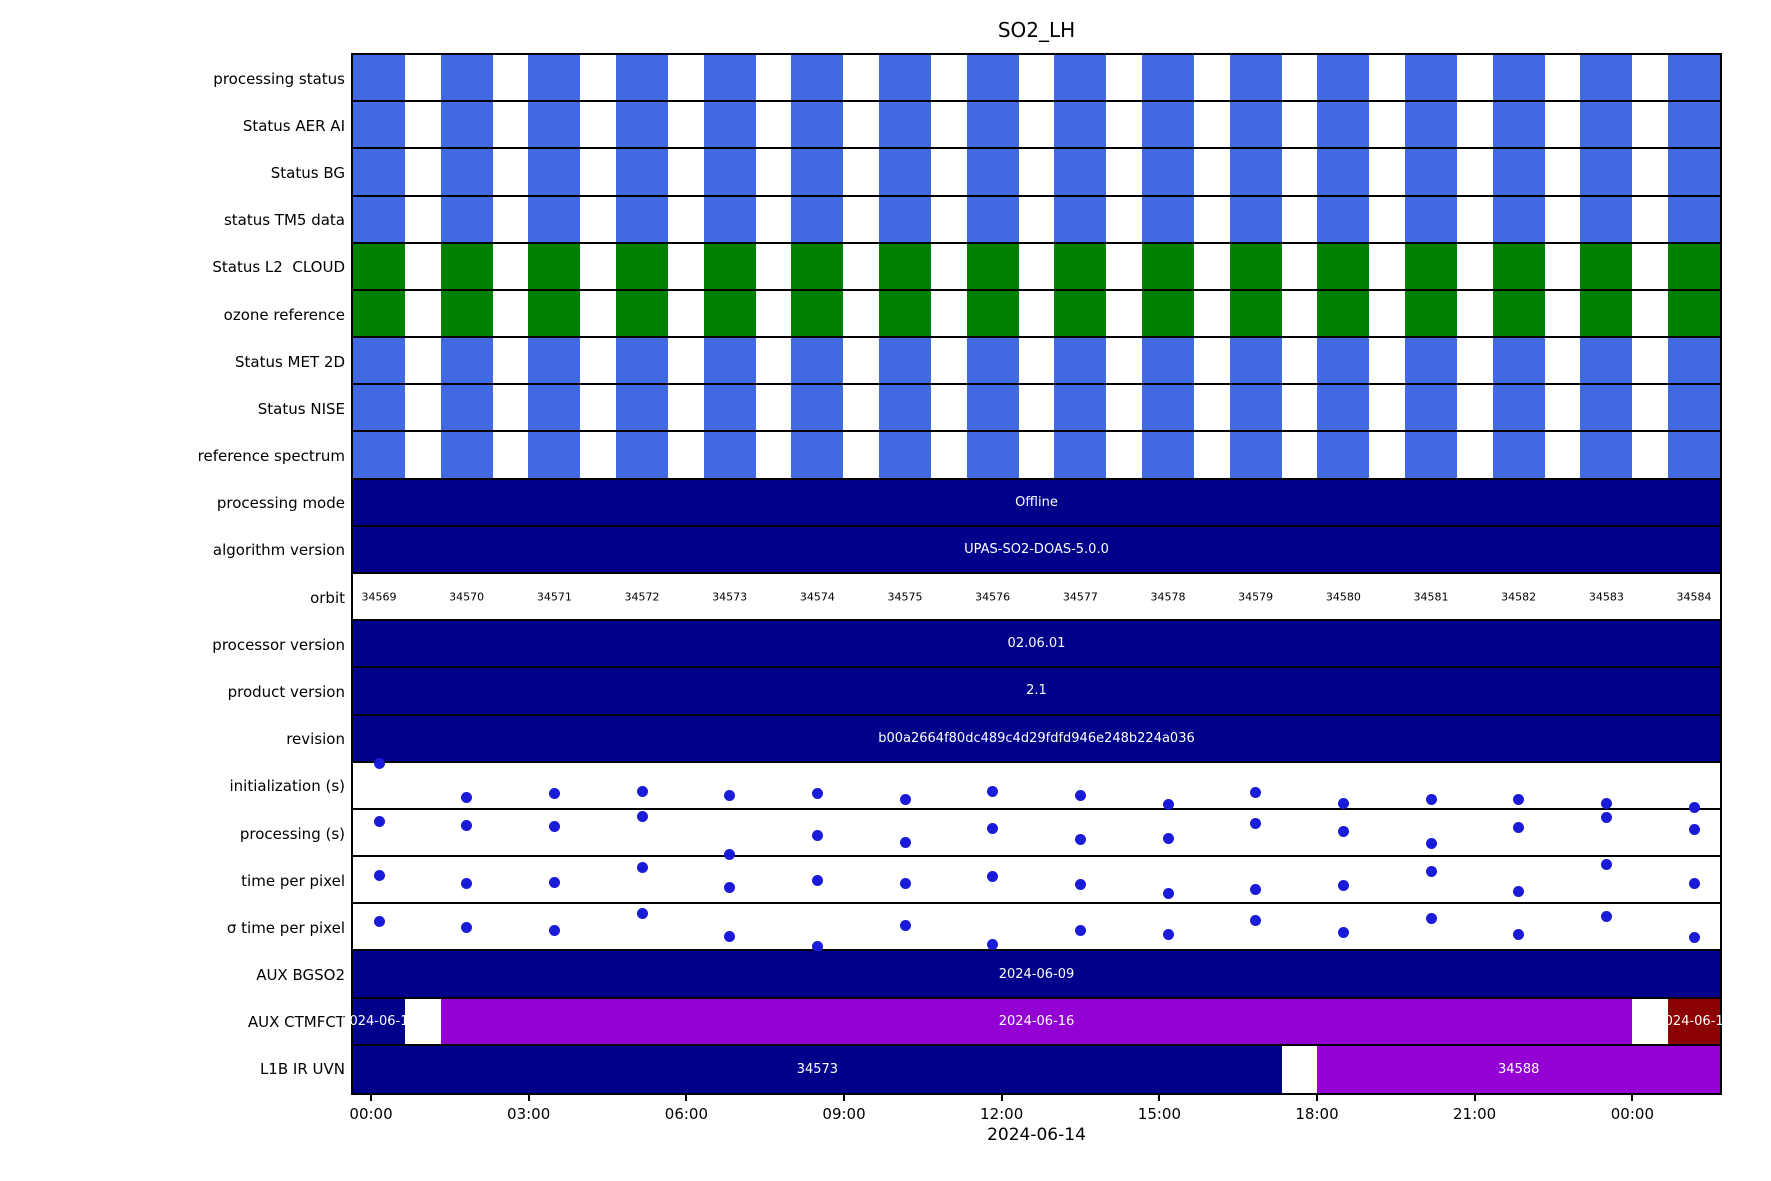  Describe the element at coordinates (554, 597) in the screenshot. I see `orbit-number: 34571` at that location.